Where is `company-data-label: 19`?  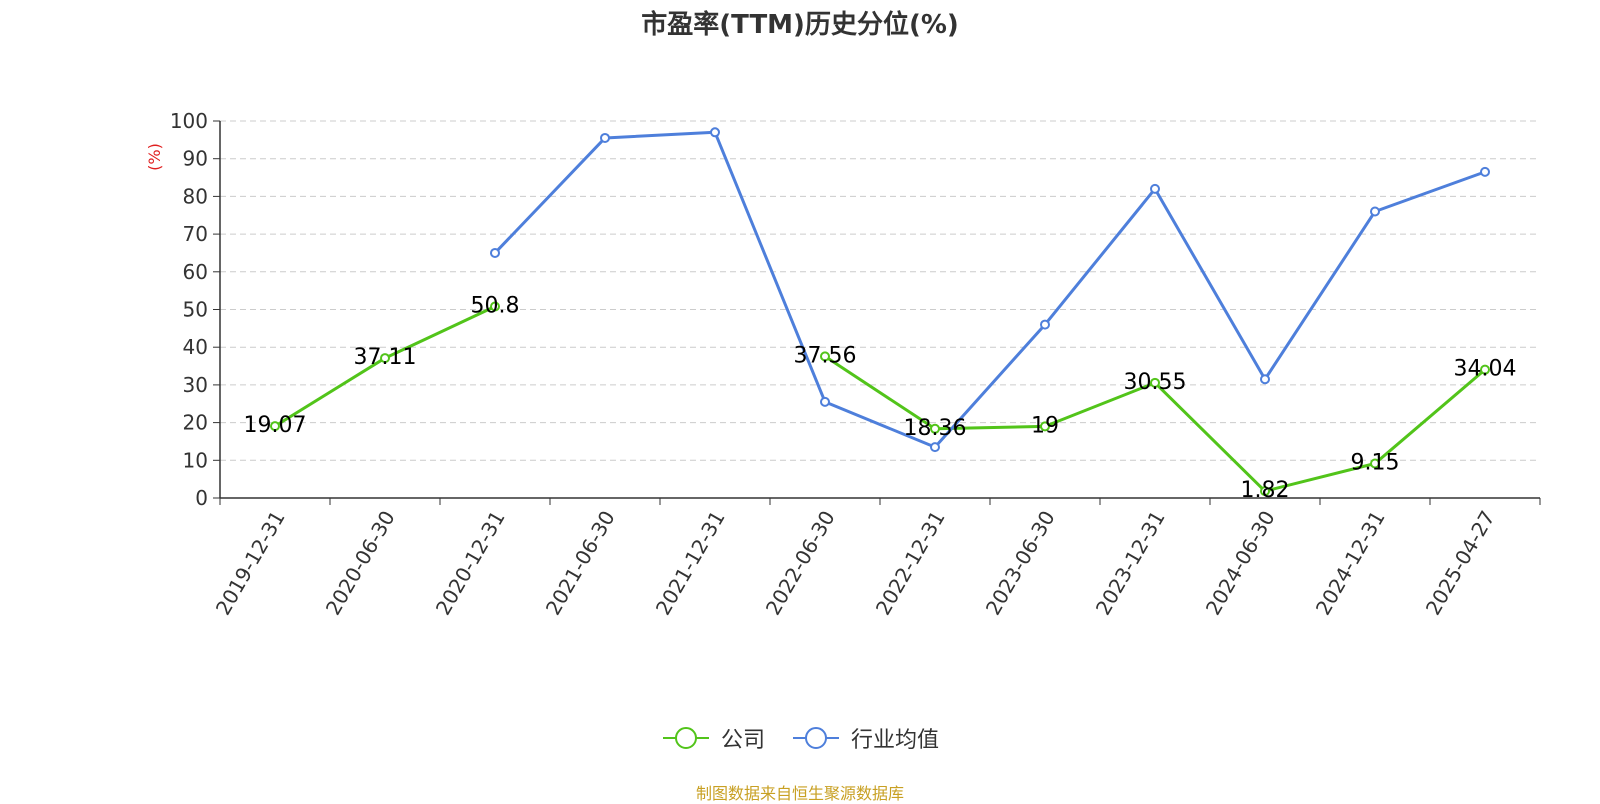
company-data-label: 19 is located at coordinates (1045, 425).